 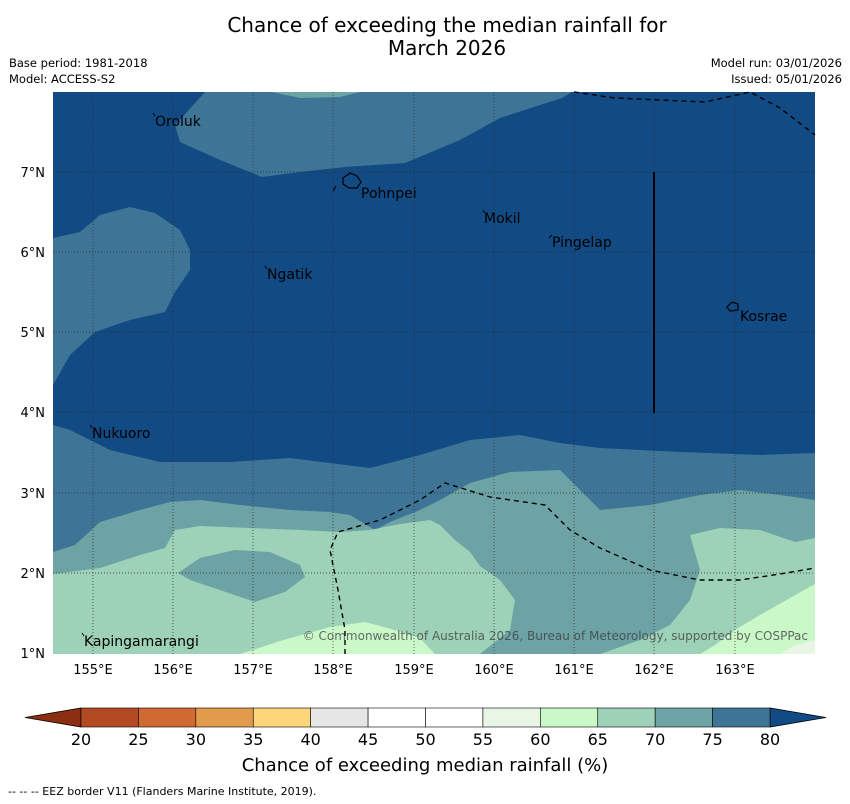 I want to click on lon-label: 161°E, so click(x=574, y=670).